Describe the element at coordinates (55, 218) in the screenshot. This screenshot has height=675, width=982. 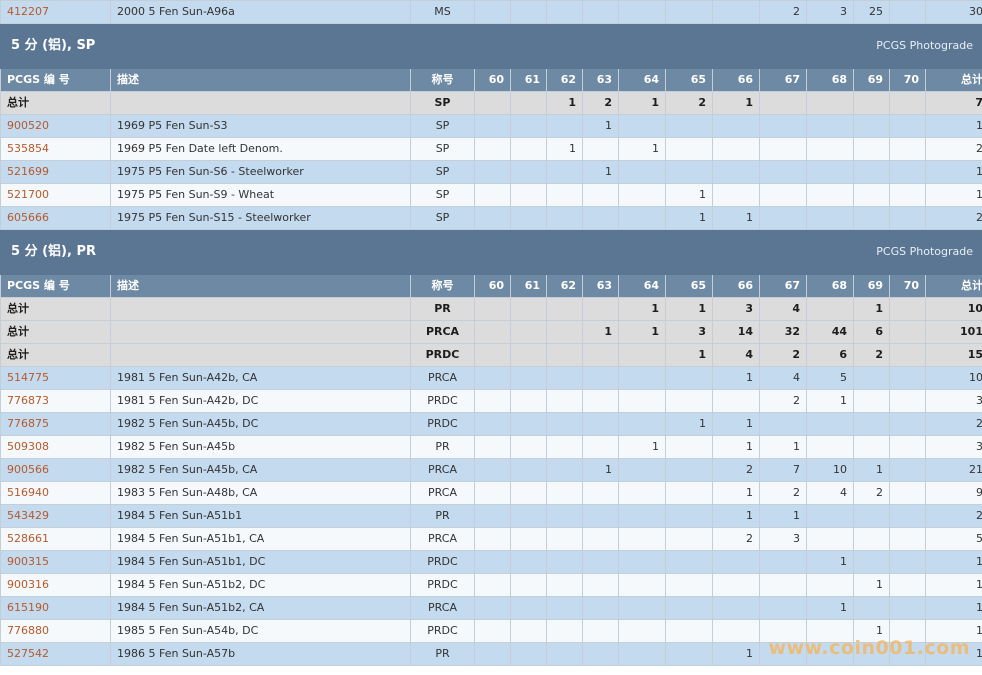
I see `pcgs-number-cell: 605666` at that location.